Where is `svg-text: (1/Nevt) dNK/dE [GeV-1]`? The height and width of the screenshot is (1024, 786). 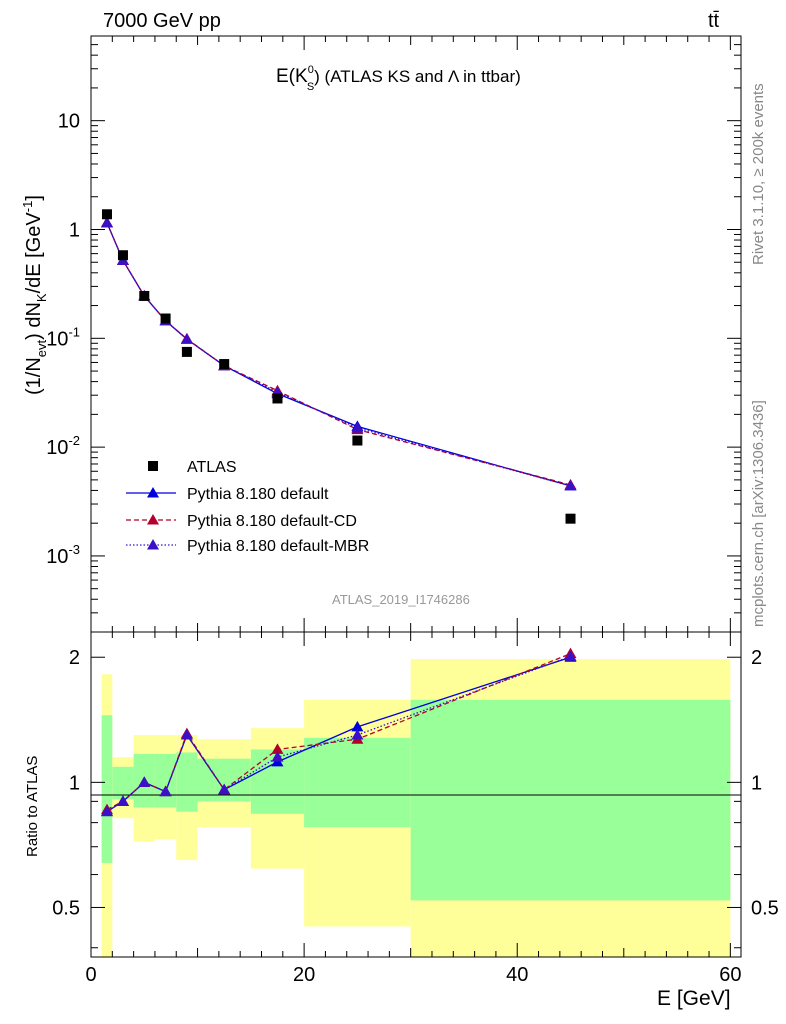
svg-text: (1/Nevt) dNK/dE [GeV-1] is located at coordinates (34, 295).